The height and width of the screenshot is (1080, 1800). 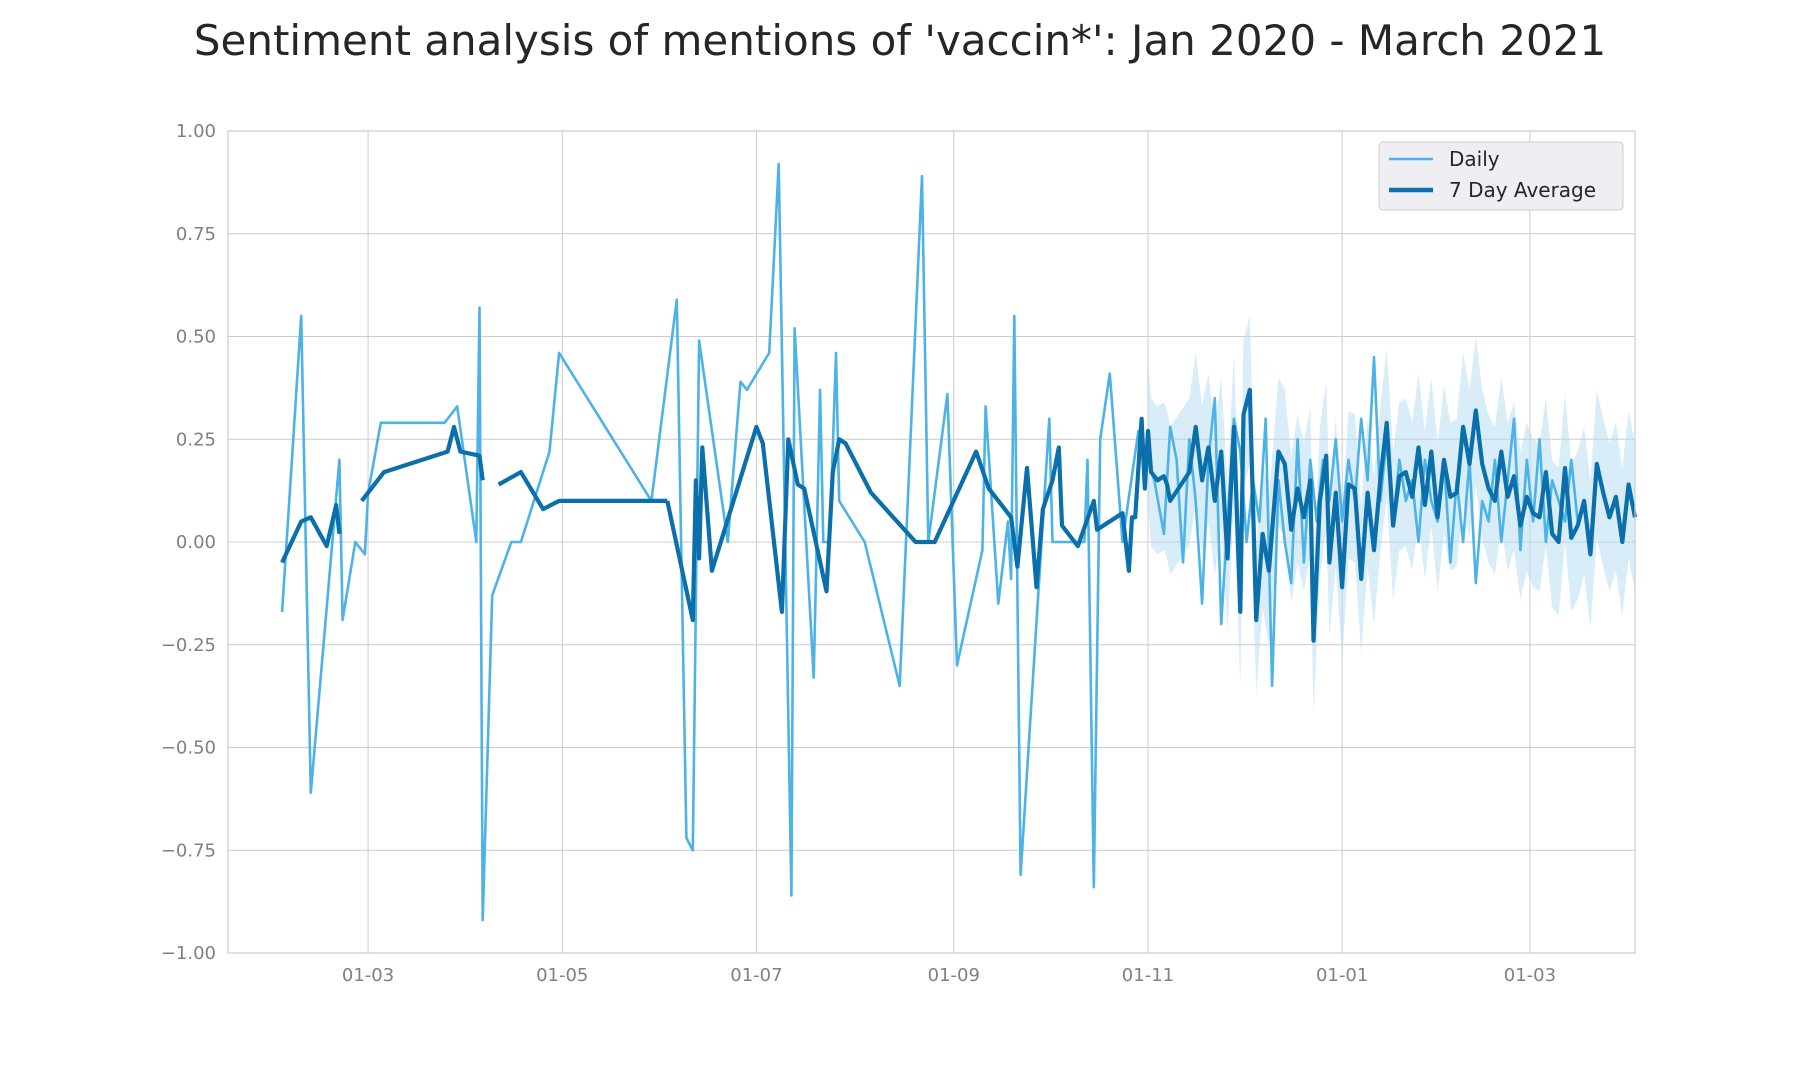 I want to click on y-tick-label: −0.25, so click(x=188, y=645).